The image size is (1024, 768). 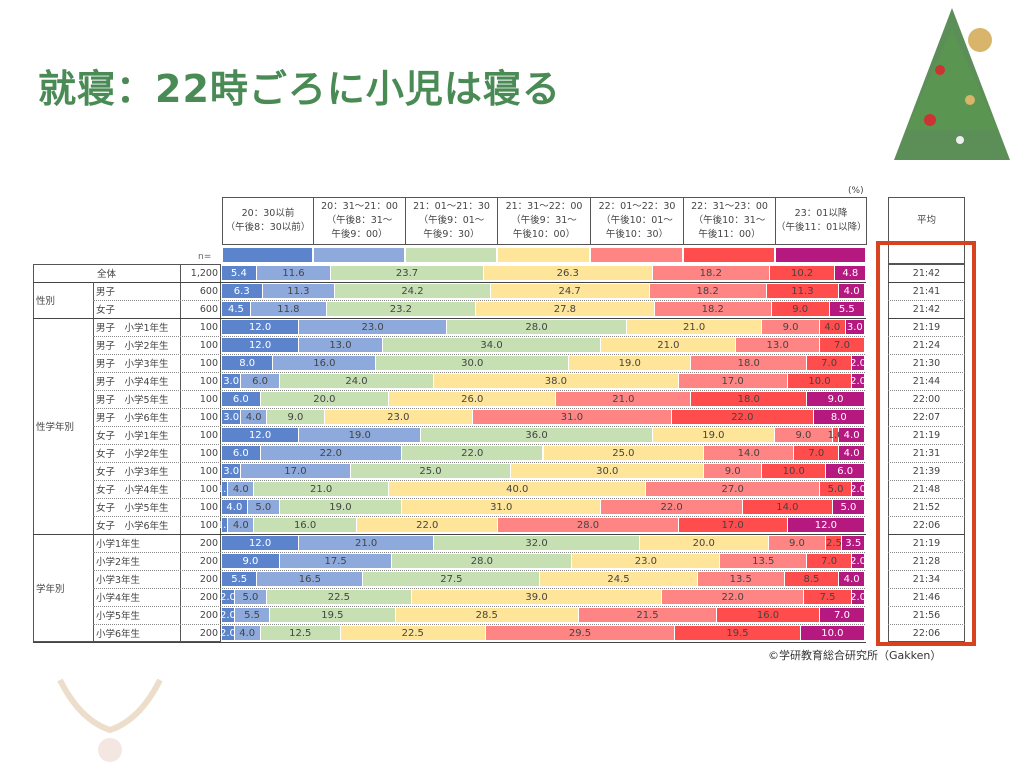 I want to click on n-label: n=, so click(x=205, y=257).